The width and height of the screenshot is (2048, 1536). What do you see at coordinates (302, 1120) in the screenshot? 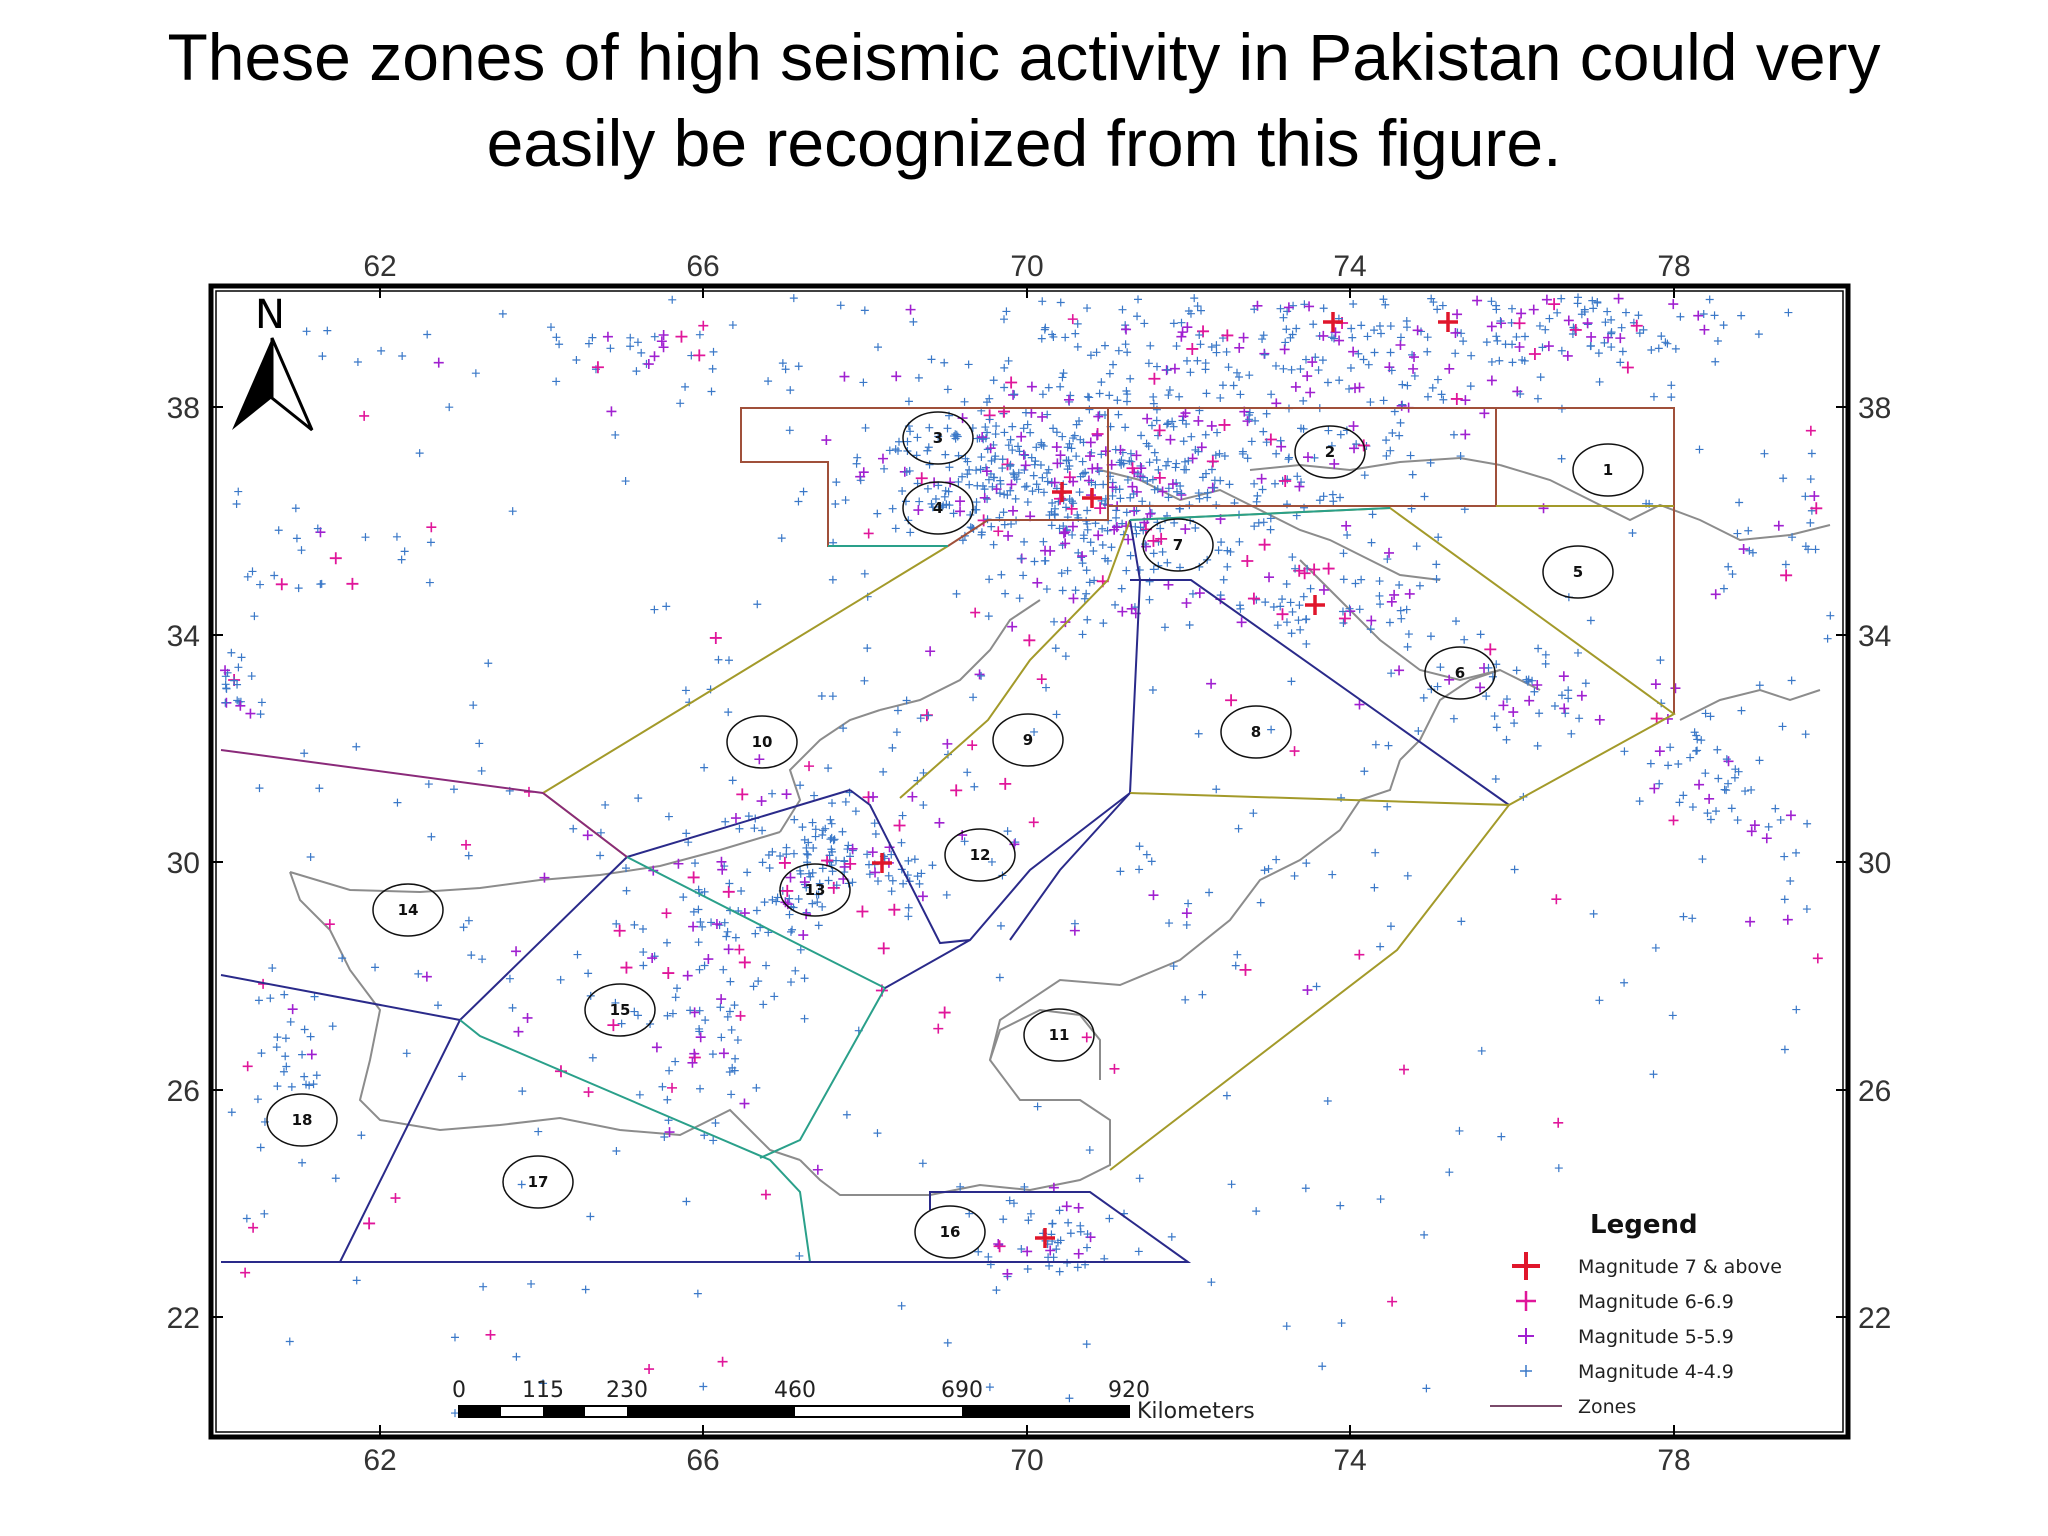
I see `zone-label-text: 18` at bounding box center [302, 1120].